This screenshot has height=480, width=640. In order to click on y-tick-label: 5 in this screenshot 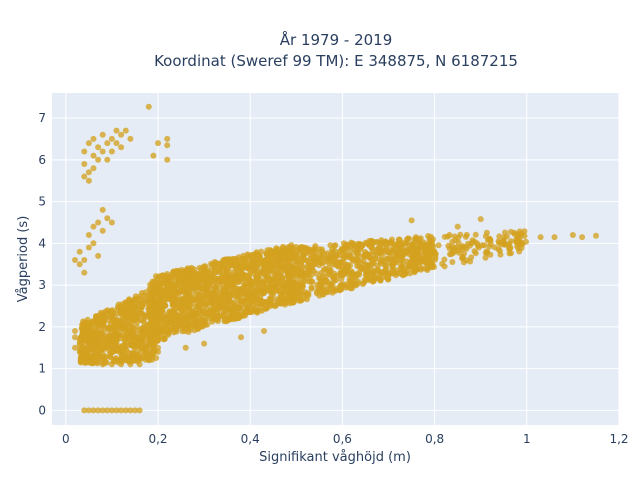, I will do `click(42, 202)`.